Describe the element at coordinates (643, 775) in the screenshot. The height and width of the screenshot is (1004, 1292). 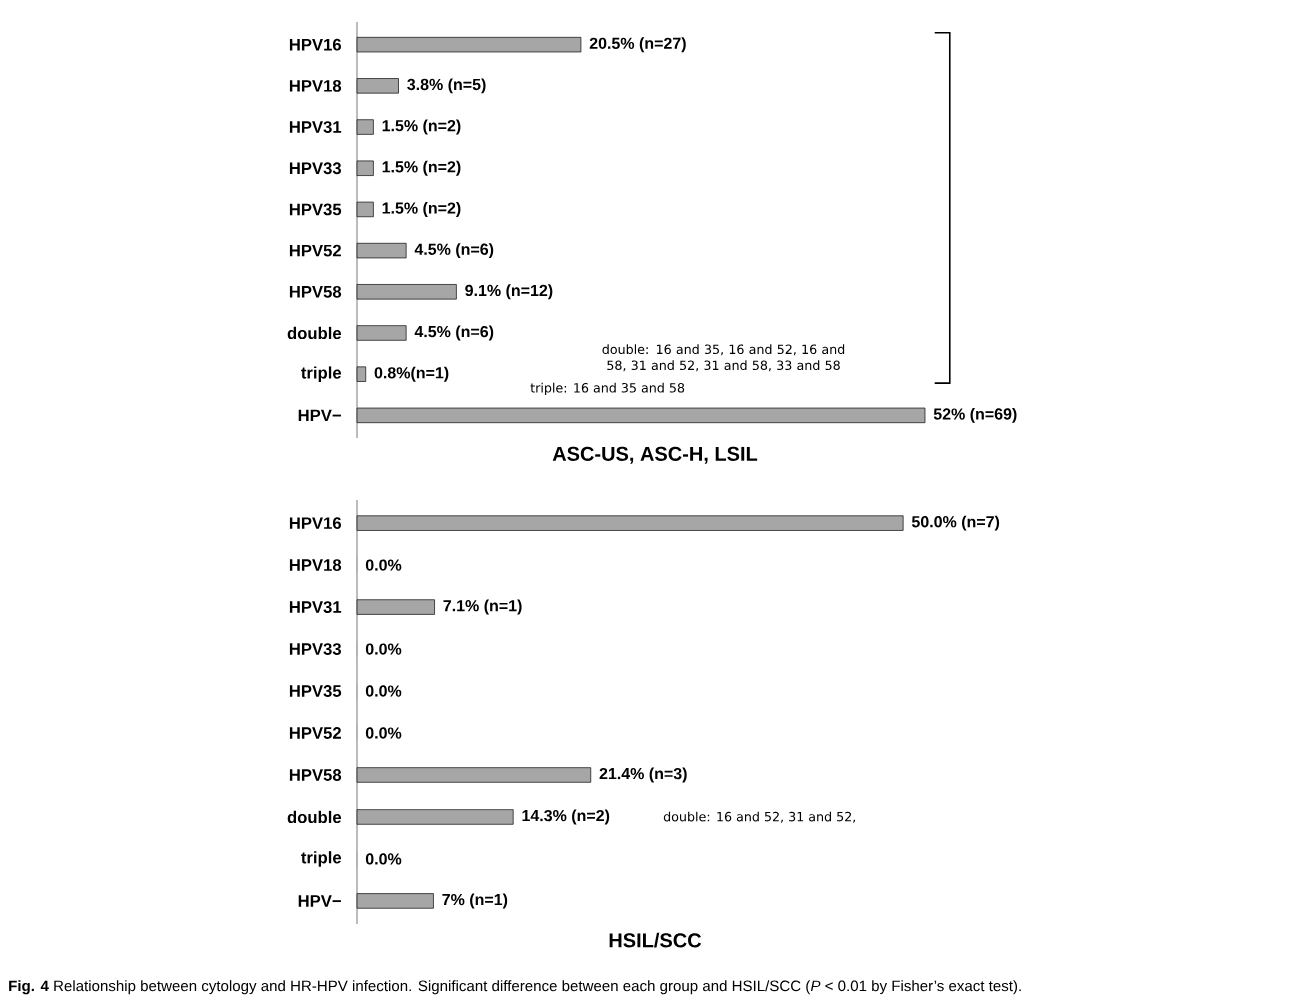
I see `data-label: 21.4% (n=3)` at that location.